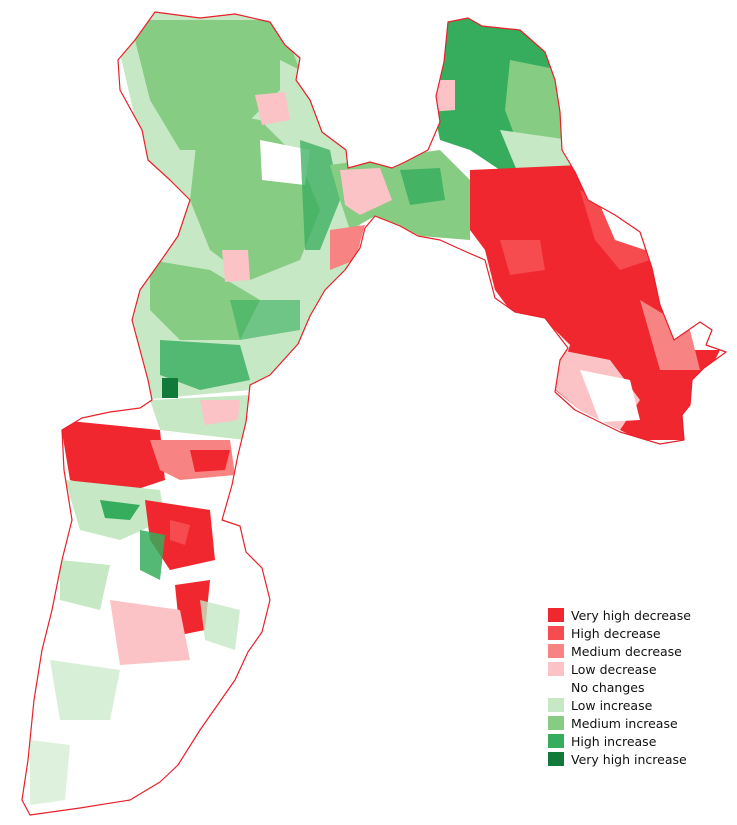 The image size is (737, 825). Describe the element at coordinates (616, 633) in the screenshot. I see `legend-label: High decrease` at that location.